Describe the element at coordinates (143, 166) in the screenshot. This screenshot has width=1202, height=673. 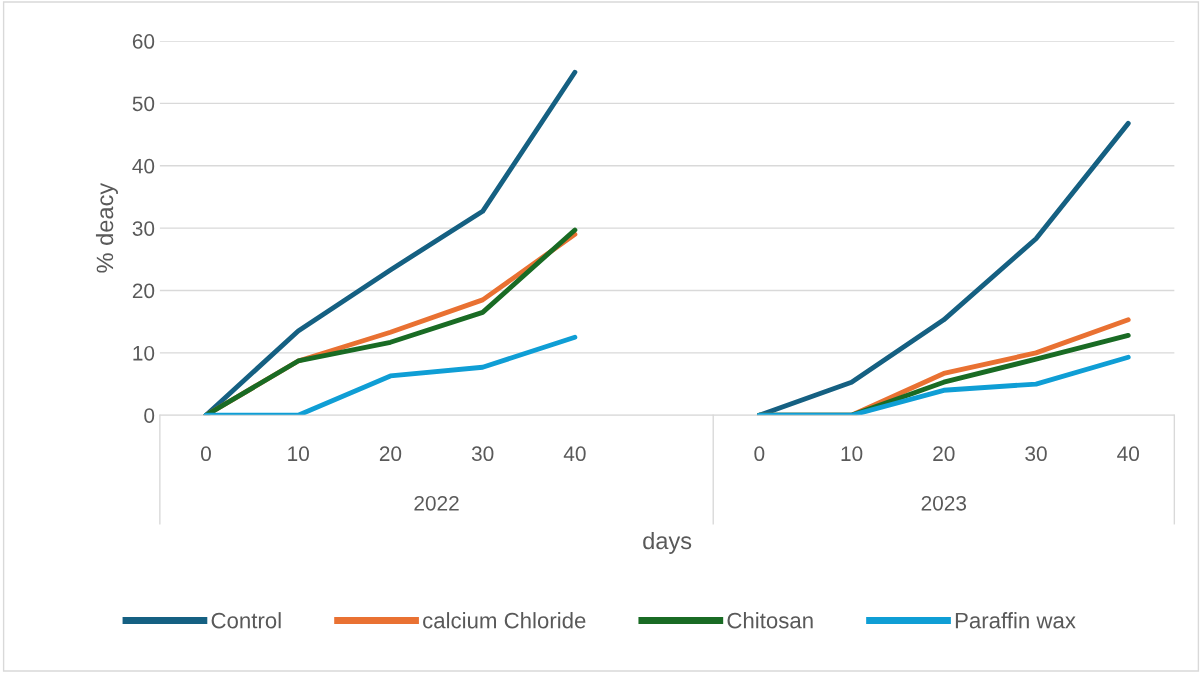
I see `y-tick-label: 40` at that location.